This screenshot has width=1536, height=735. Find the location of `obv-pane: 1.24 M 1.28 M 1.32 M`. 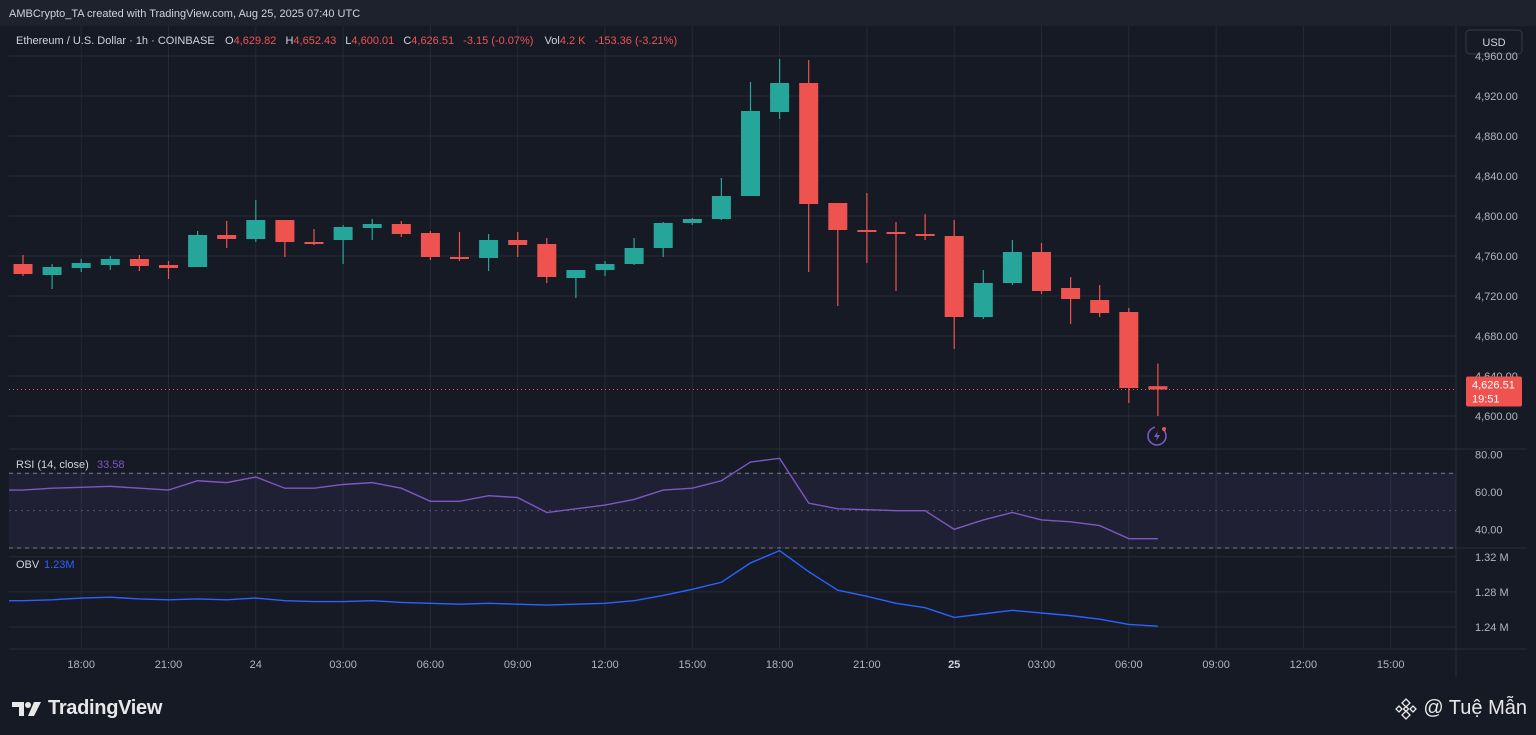

obv-pane: 1.24 M 1.28 M 1.32 M is located at coordinates (759, 591).